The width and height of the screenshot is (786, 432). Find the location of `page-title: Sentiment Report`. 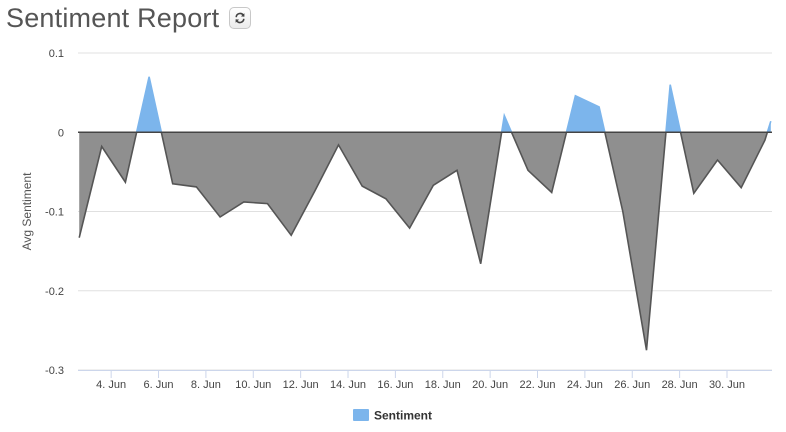

page-title: Sentiment Report is located at coordinates (113, 17).